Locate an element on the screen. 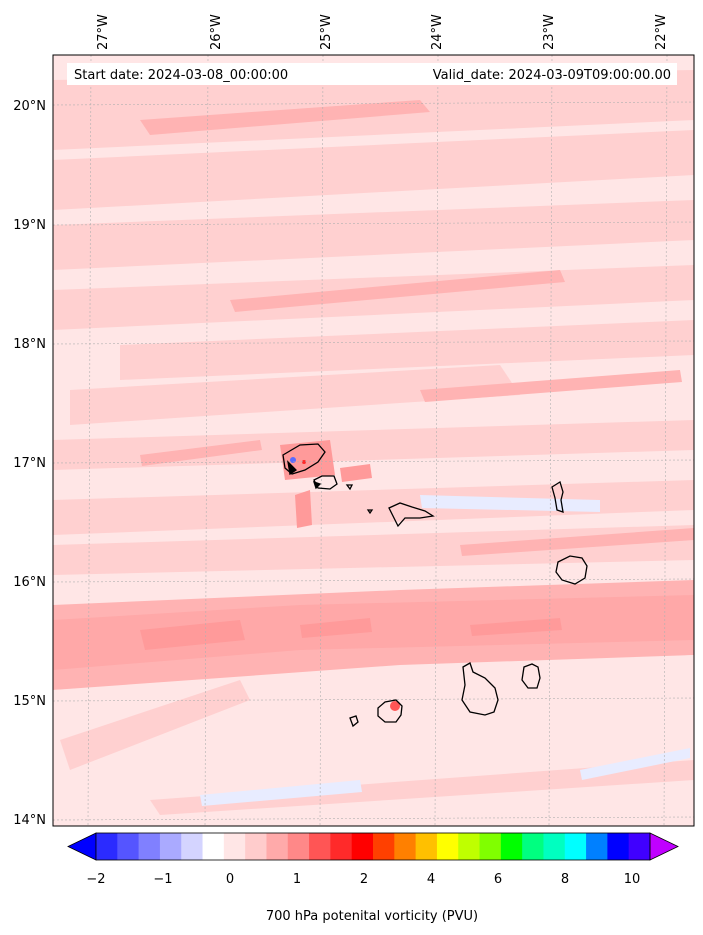  lon-label: 24°W is located at coordinates (437, 32).